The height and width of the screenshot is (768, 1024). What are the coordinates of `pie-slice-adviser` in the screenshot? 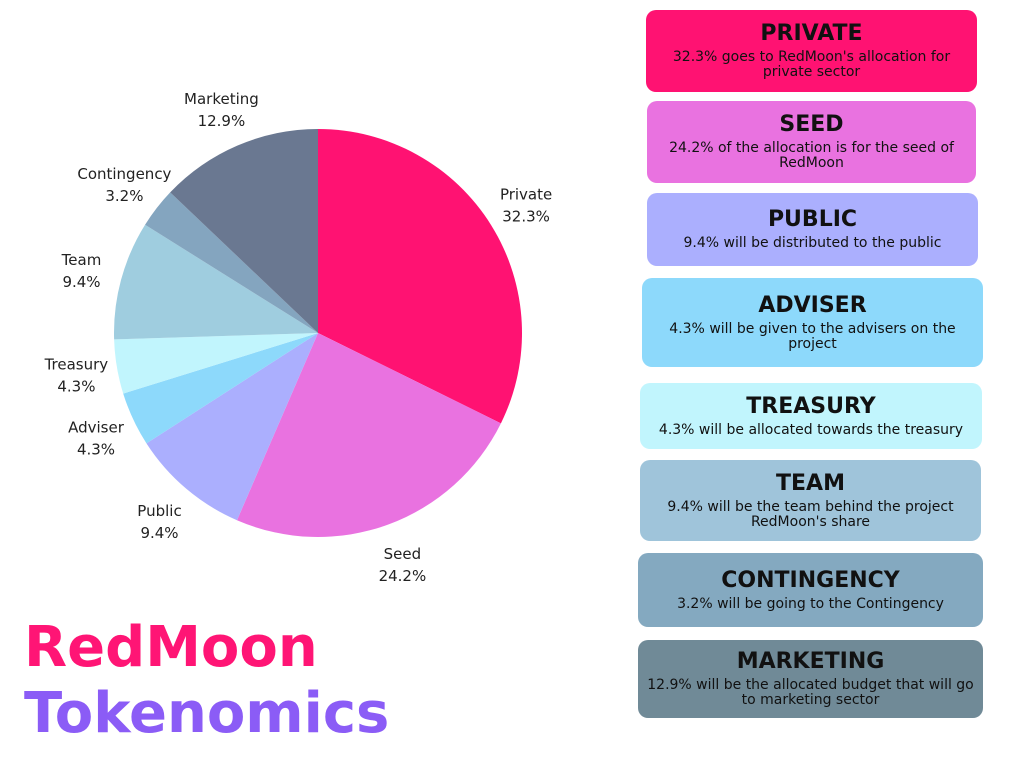 It's located at (221, 388).